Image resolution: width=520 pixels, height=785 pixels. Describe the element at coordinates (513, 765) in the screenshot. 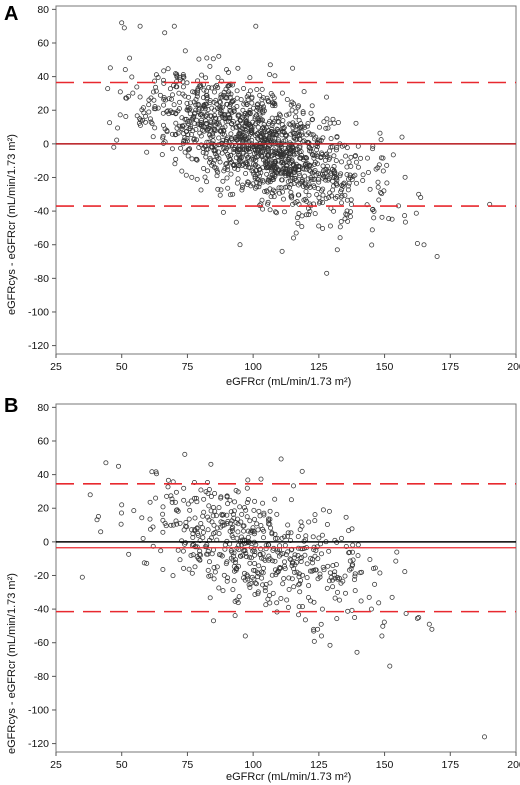

I see `x-tick-label: 200` at that location.